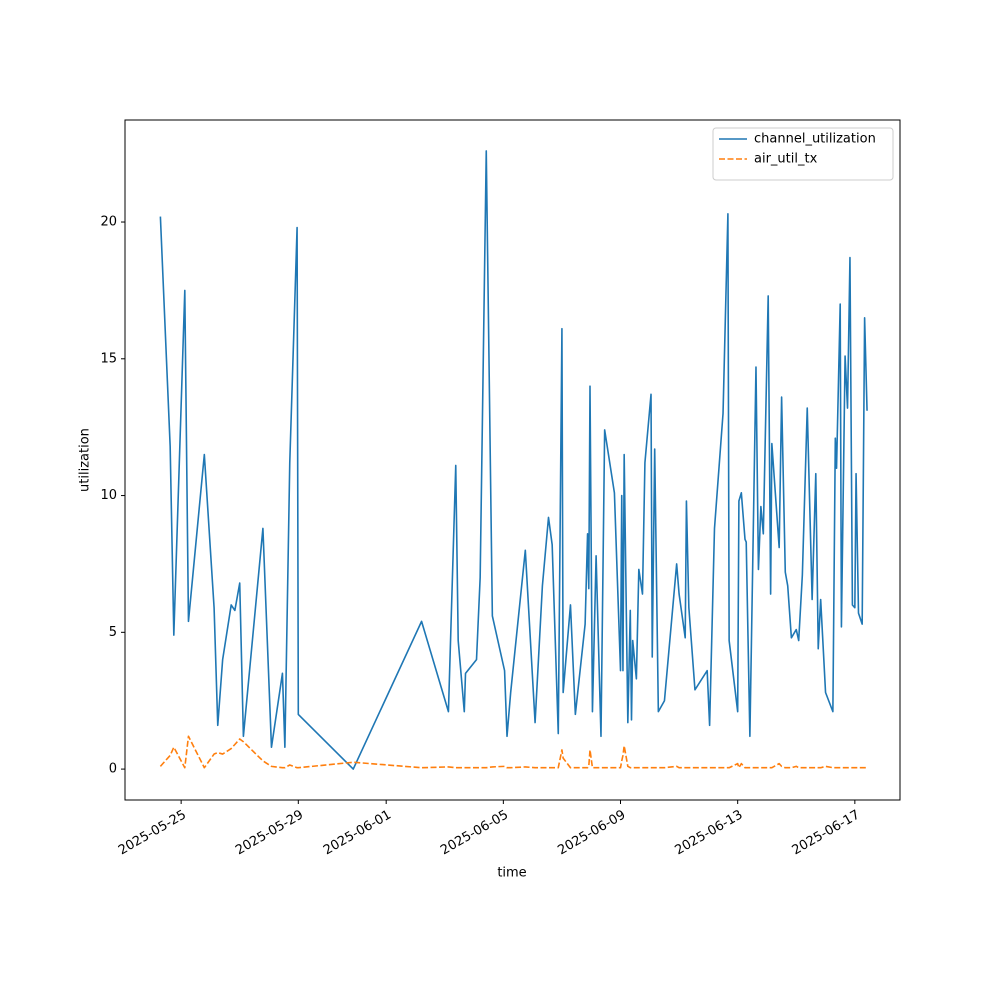  Describe the element at coordinates (513, 752) in the screenshot. I see `series-line` at that location.